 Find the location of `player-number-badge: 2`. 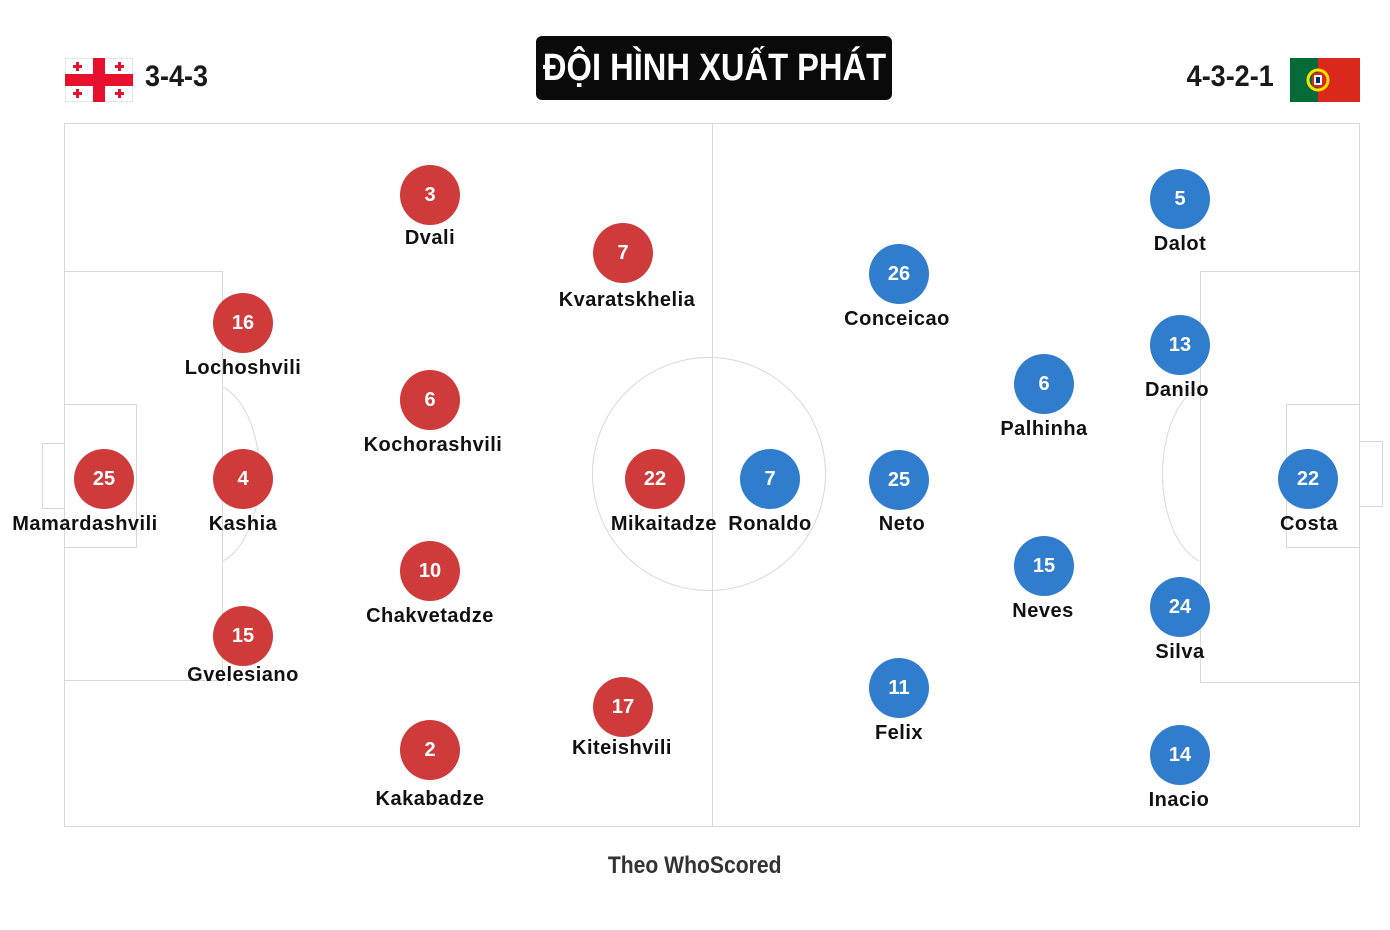

player-number-badge: 2 is located at coordinates (430, 750).